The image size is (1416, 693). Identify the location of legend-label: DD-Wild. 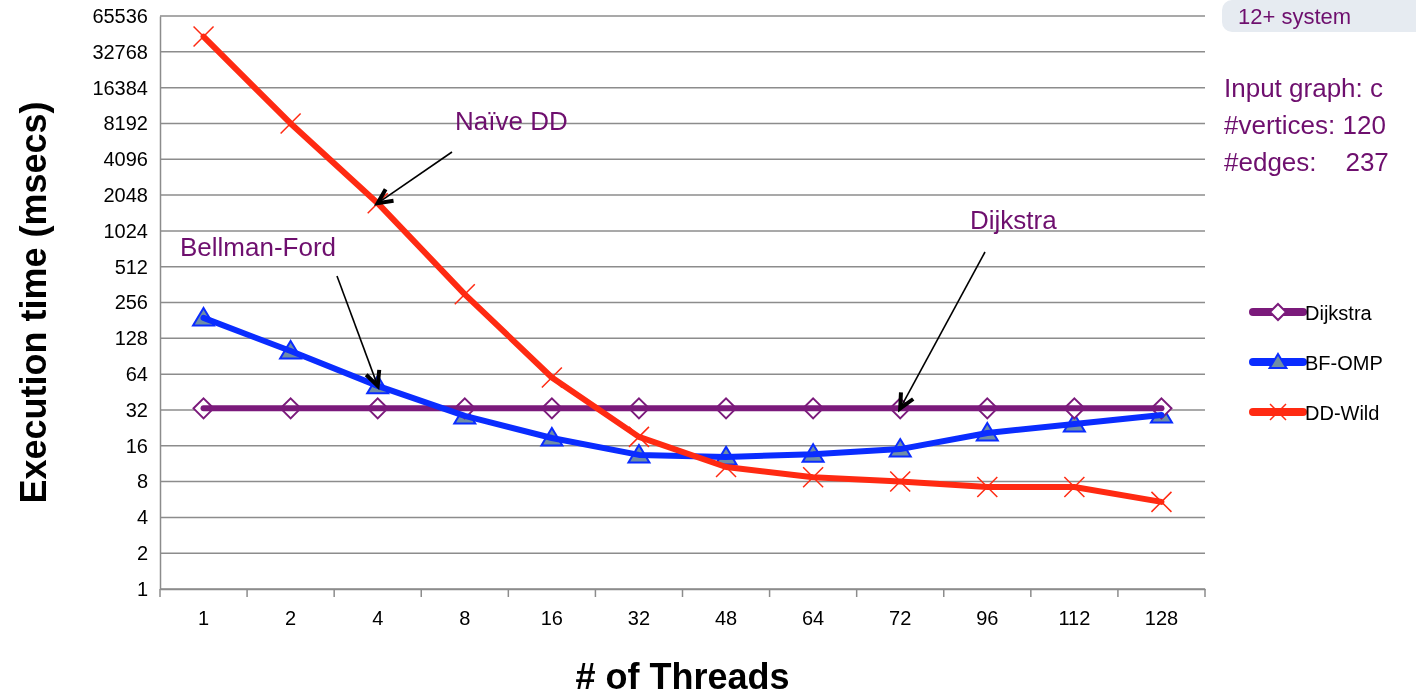
(1342, 413).